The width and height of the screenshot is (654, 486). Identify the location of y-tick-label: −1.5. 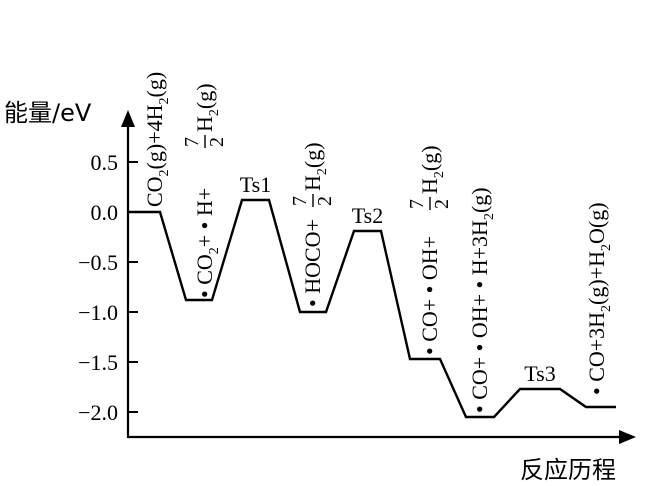
(98, 362).